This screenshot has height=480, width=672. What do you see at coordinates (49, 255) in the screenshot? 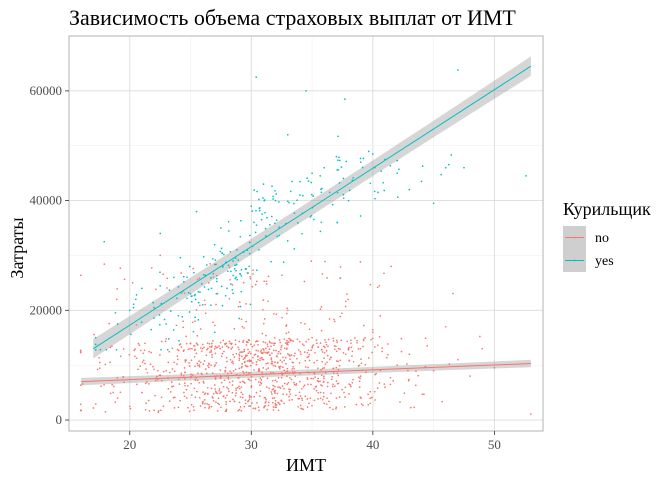
I see `y-axis-ticks: 0 20000 40000 60000` at bounding box center [49, 255].